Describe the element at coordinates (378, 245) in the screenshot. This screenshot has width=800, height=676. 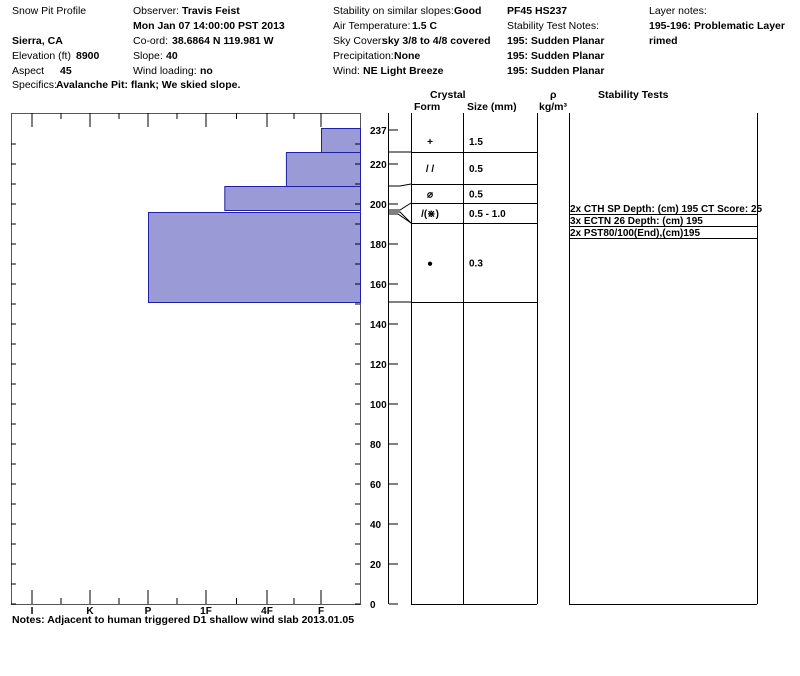
I see `height-label: 180` at that location.